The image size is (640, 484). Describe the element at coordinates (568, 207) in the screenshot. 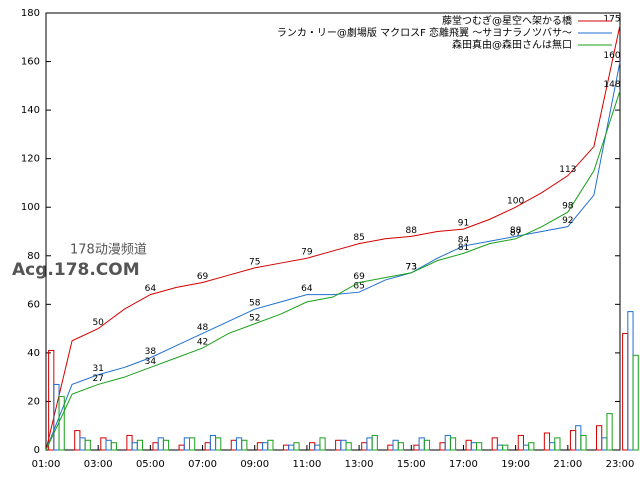

I see `data-label: 98` at that location.